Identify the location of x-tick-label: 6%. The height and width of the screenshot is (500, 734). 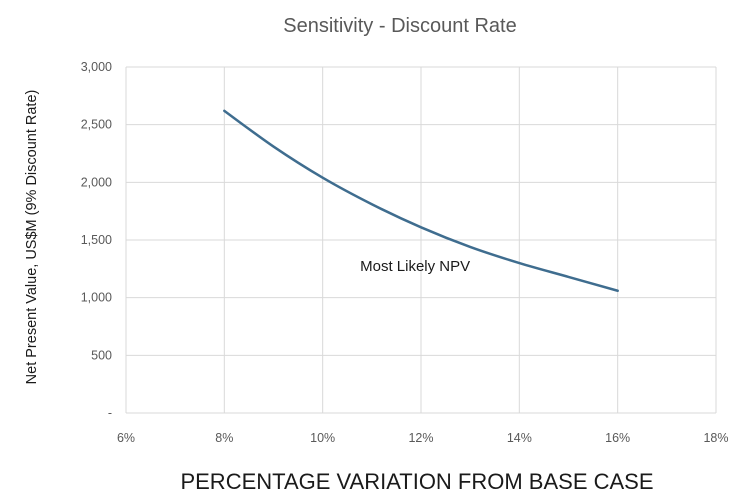
(126, 438).